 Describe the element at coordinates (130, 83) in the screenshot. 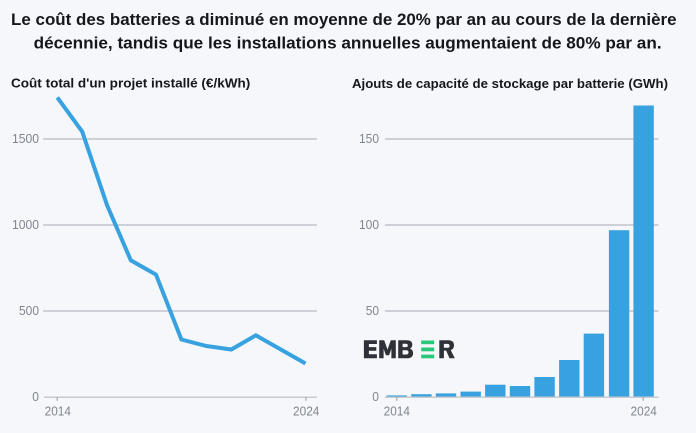

I see `svg-text:Coût total d'un projet install: Coût total d'un projet installé (€/kWh)` at that location.